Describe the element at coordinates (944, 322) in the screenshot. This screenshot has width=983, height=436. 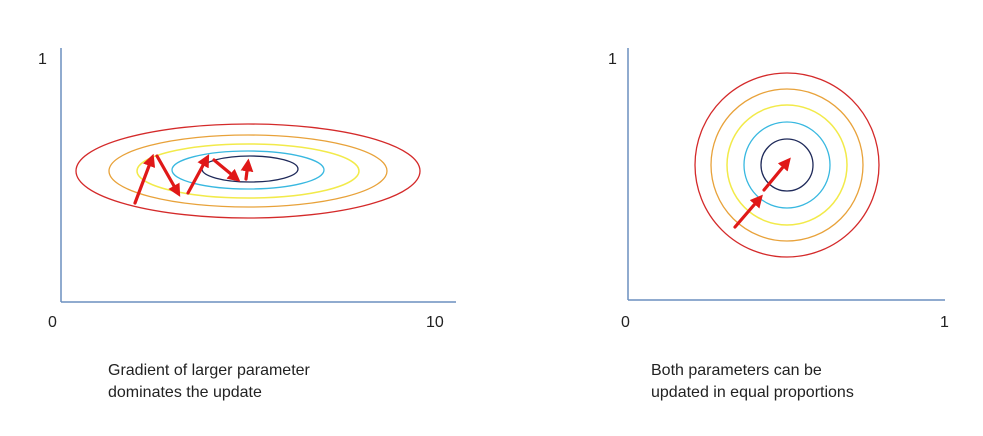
I see `right-x-tick-right: 1` at that location.